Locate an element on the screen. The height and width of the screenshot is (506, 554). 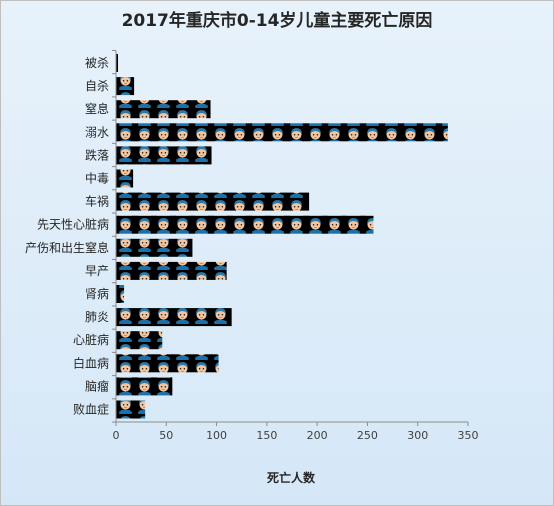
category-label: 心脏病 is located at coordinates (91, 339).